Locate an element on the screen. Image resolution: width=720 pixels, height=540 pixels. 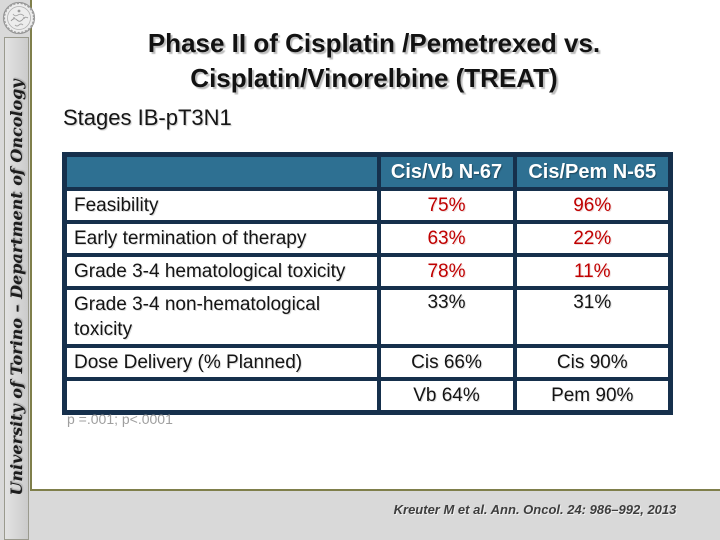
header-cell-cis-vb: Cis/Vb N-67 is located at coordinates (446, 171).